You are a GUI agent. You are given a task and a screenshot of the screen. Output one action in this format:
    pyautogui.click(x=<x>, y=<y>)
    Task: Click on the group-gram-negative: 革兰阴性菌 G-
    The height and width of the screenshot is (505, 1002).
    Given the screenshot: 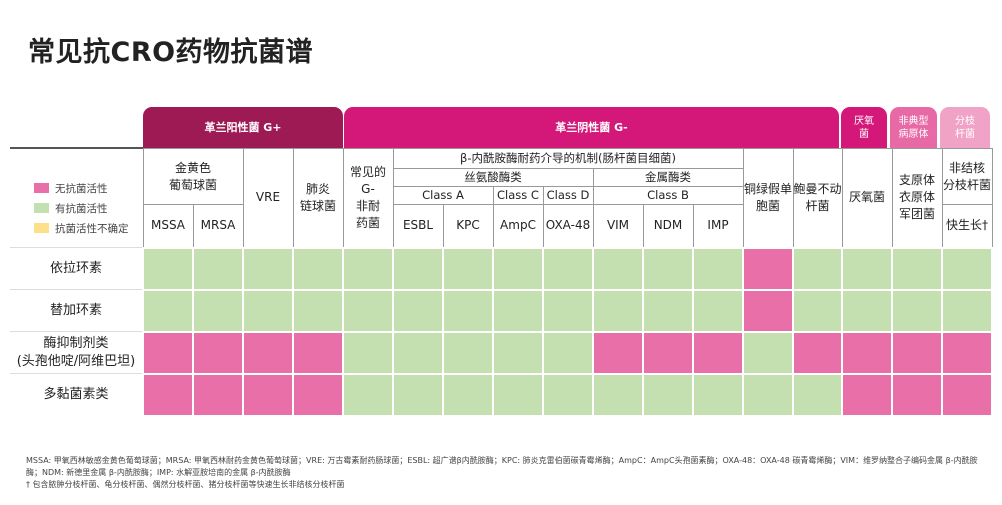 What is the action you would take?
    pyautogui.click(x=591, y=127)
    